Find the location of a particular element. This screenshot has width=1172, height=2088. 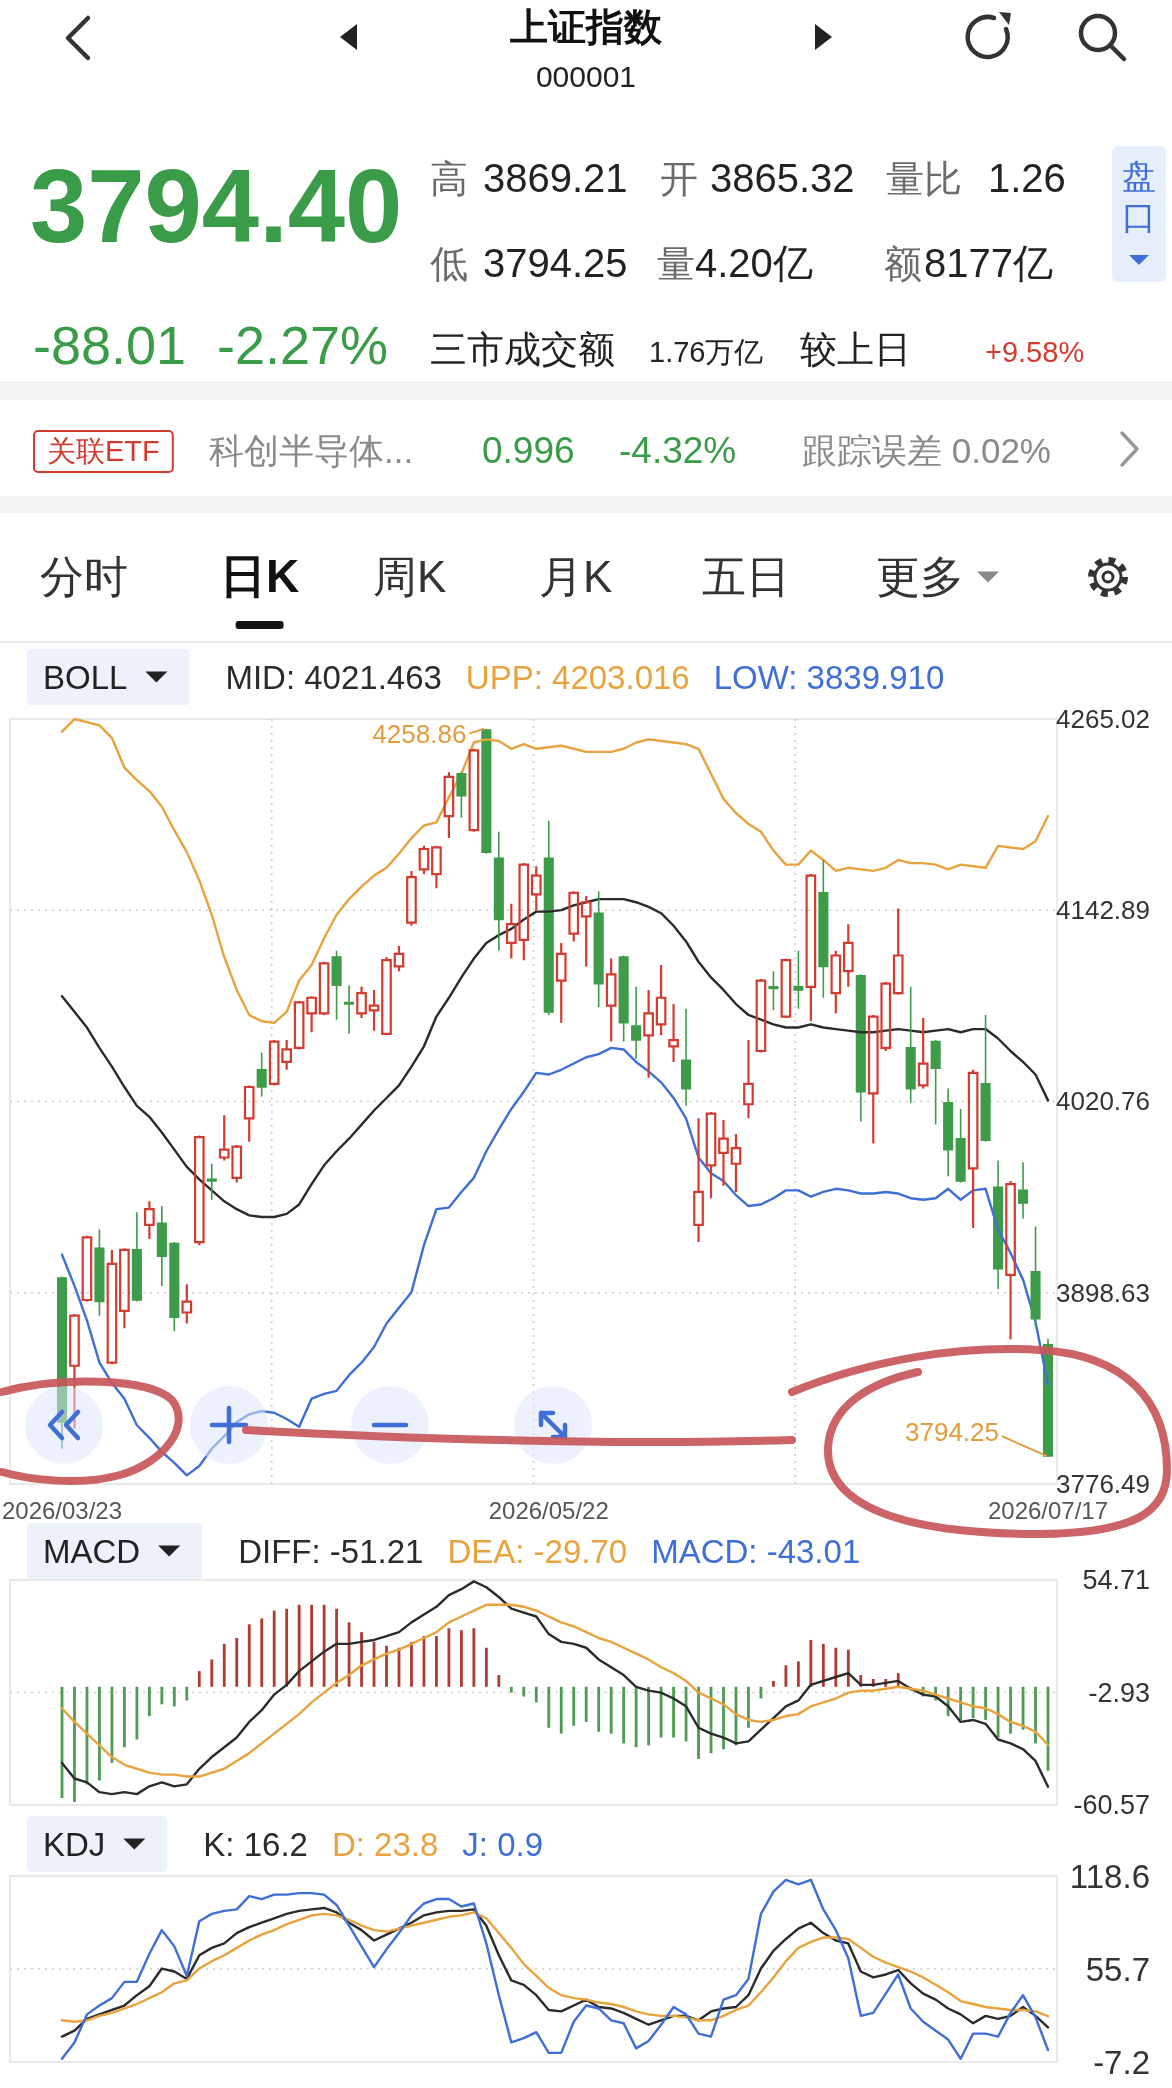

series-label: J: 0.9 is located at coordinates (503, 1844).